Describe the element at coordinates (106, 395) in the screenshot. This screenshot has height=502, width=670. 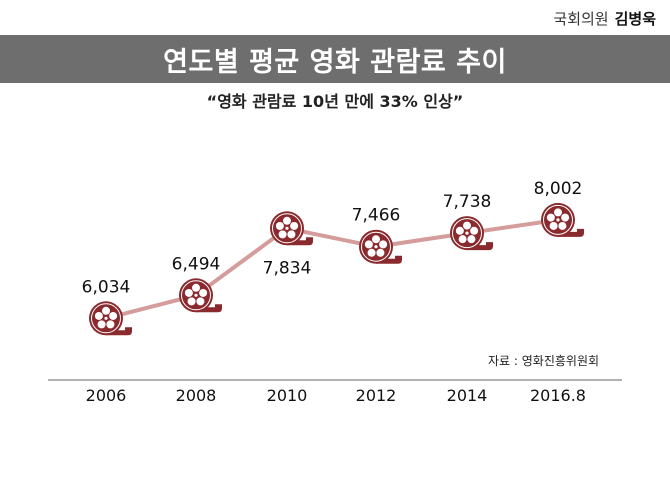
I see `x-tick-label: 2006` at that location.